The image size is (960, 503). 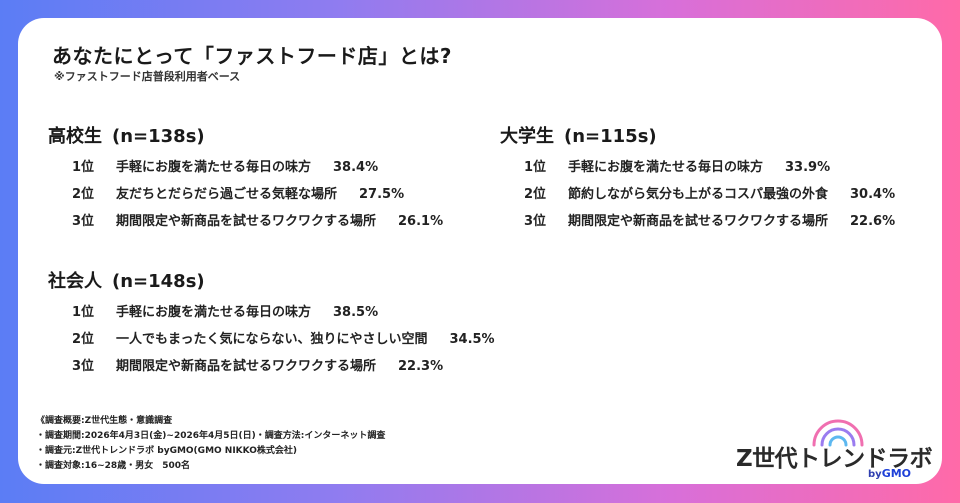 I want to click on rank-row: 1位 手軽にお腹を満たせる毎日の味方 33.9%, so click(x=697, y=165).